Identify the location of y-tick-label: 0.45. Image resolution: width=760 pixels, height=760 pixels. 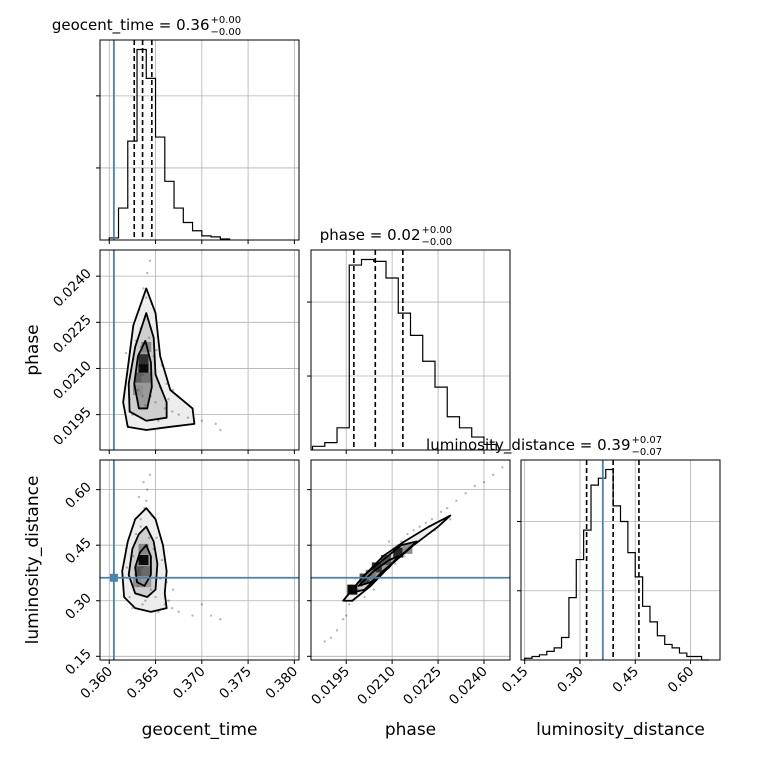
(78, 551).